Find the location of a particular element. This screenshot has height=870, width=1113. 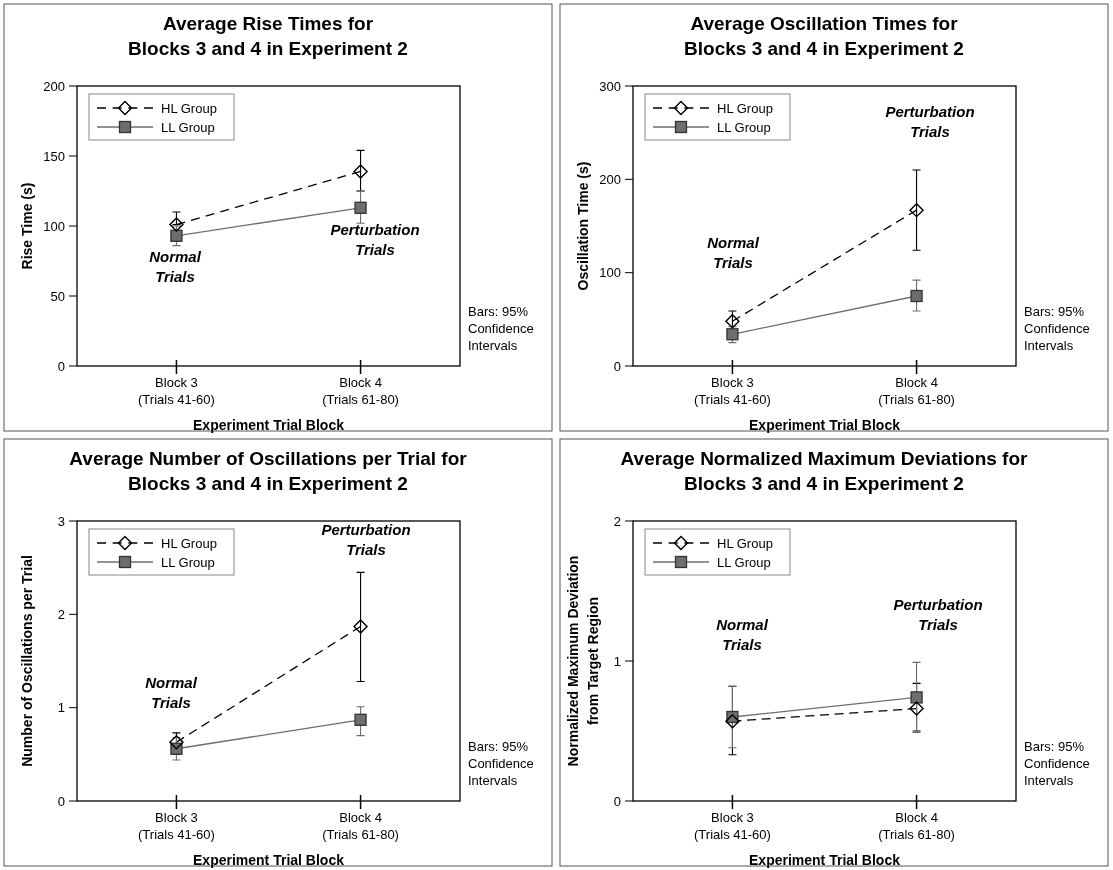

y-tick-label: 300 is located at coordinates (610, 86).